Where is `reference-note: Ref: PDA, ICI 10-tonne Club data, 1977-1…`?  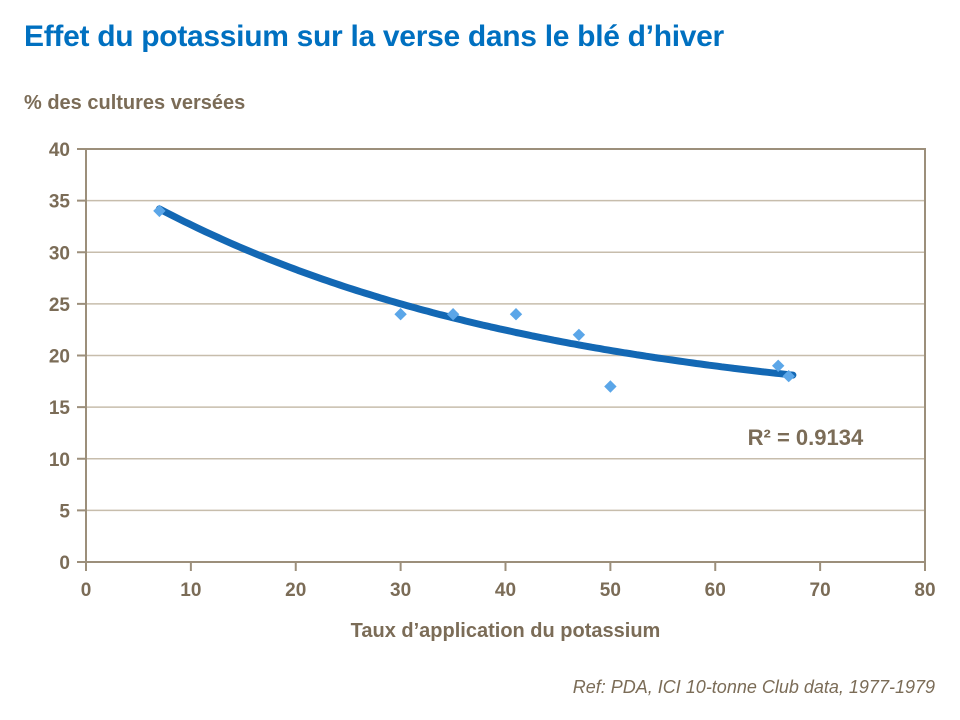
reference-note: Ref: PDA, ICI 10-tonne Club data, 1977-1… is located at coordinates (753, 687).